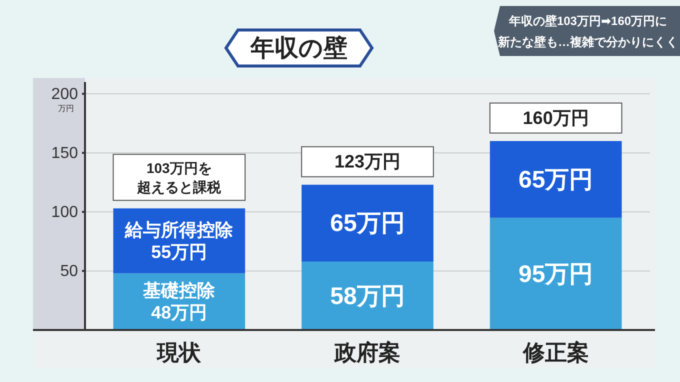  Describe the element at coordinates (555, 118) in the screenshot. I see `total-label: 160万円` at that location.